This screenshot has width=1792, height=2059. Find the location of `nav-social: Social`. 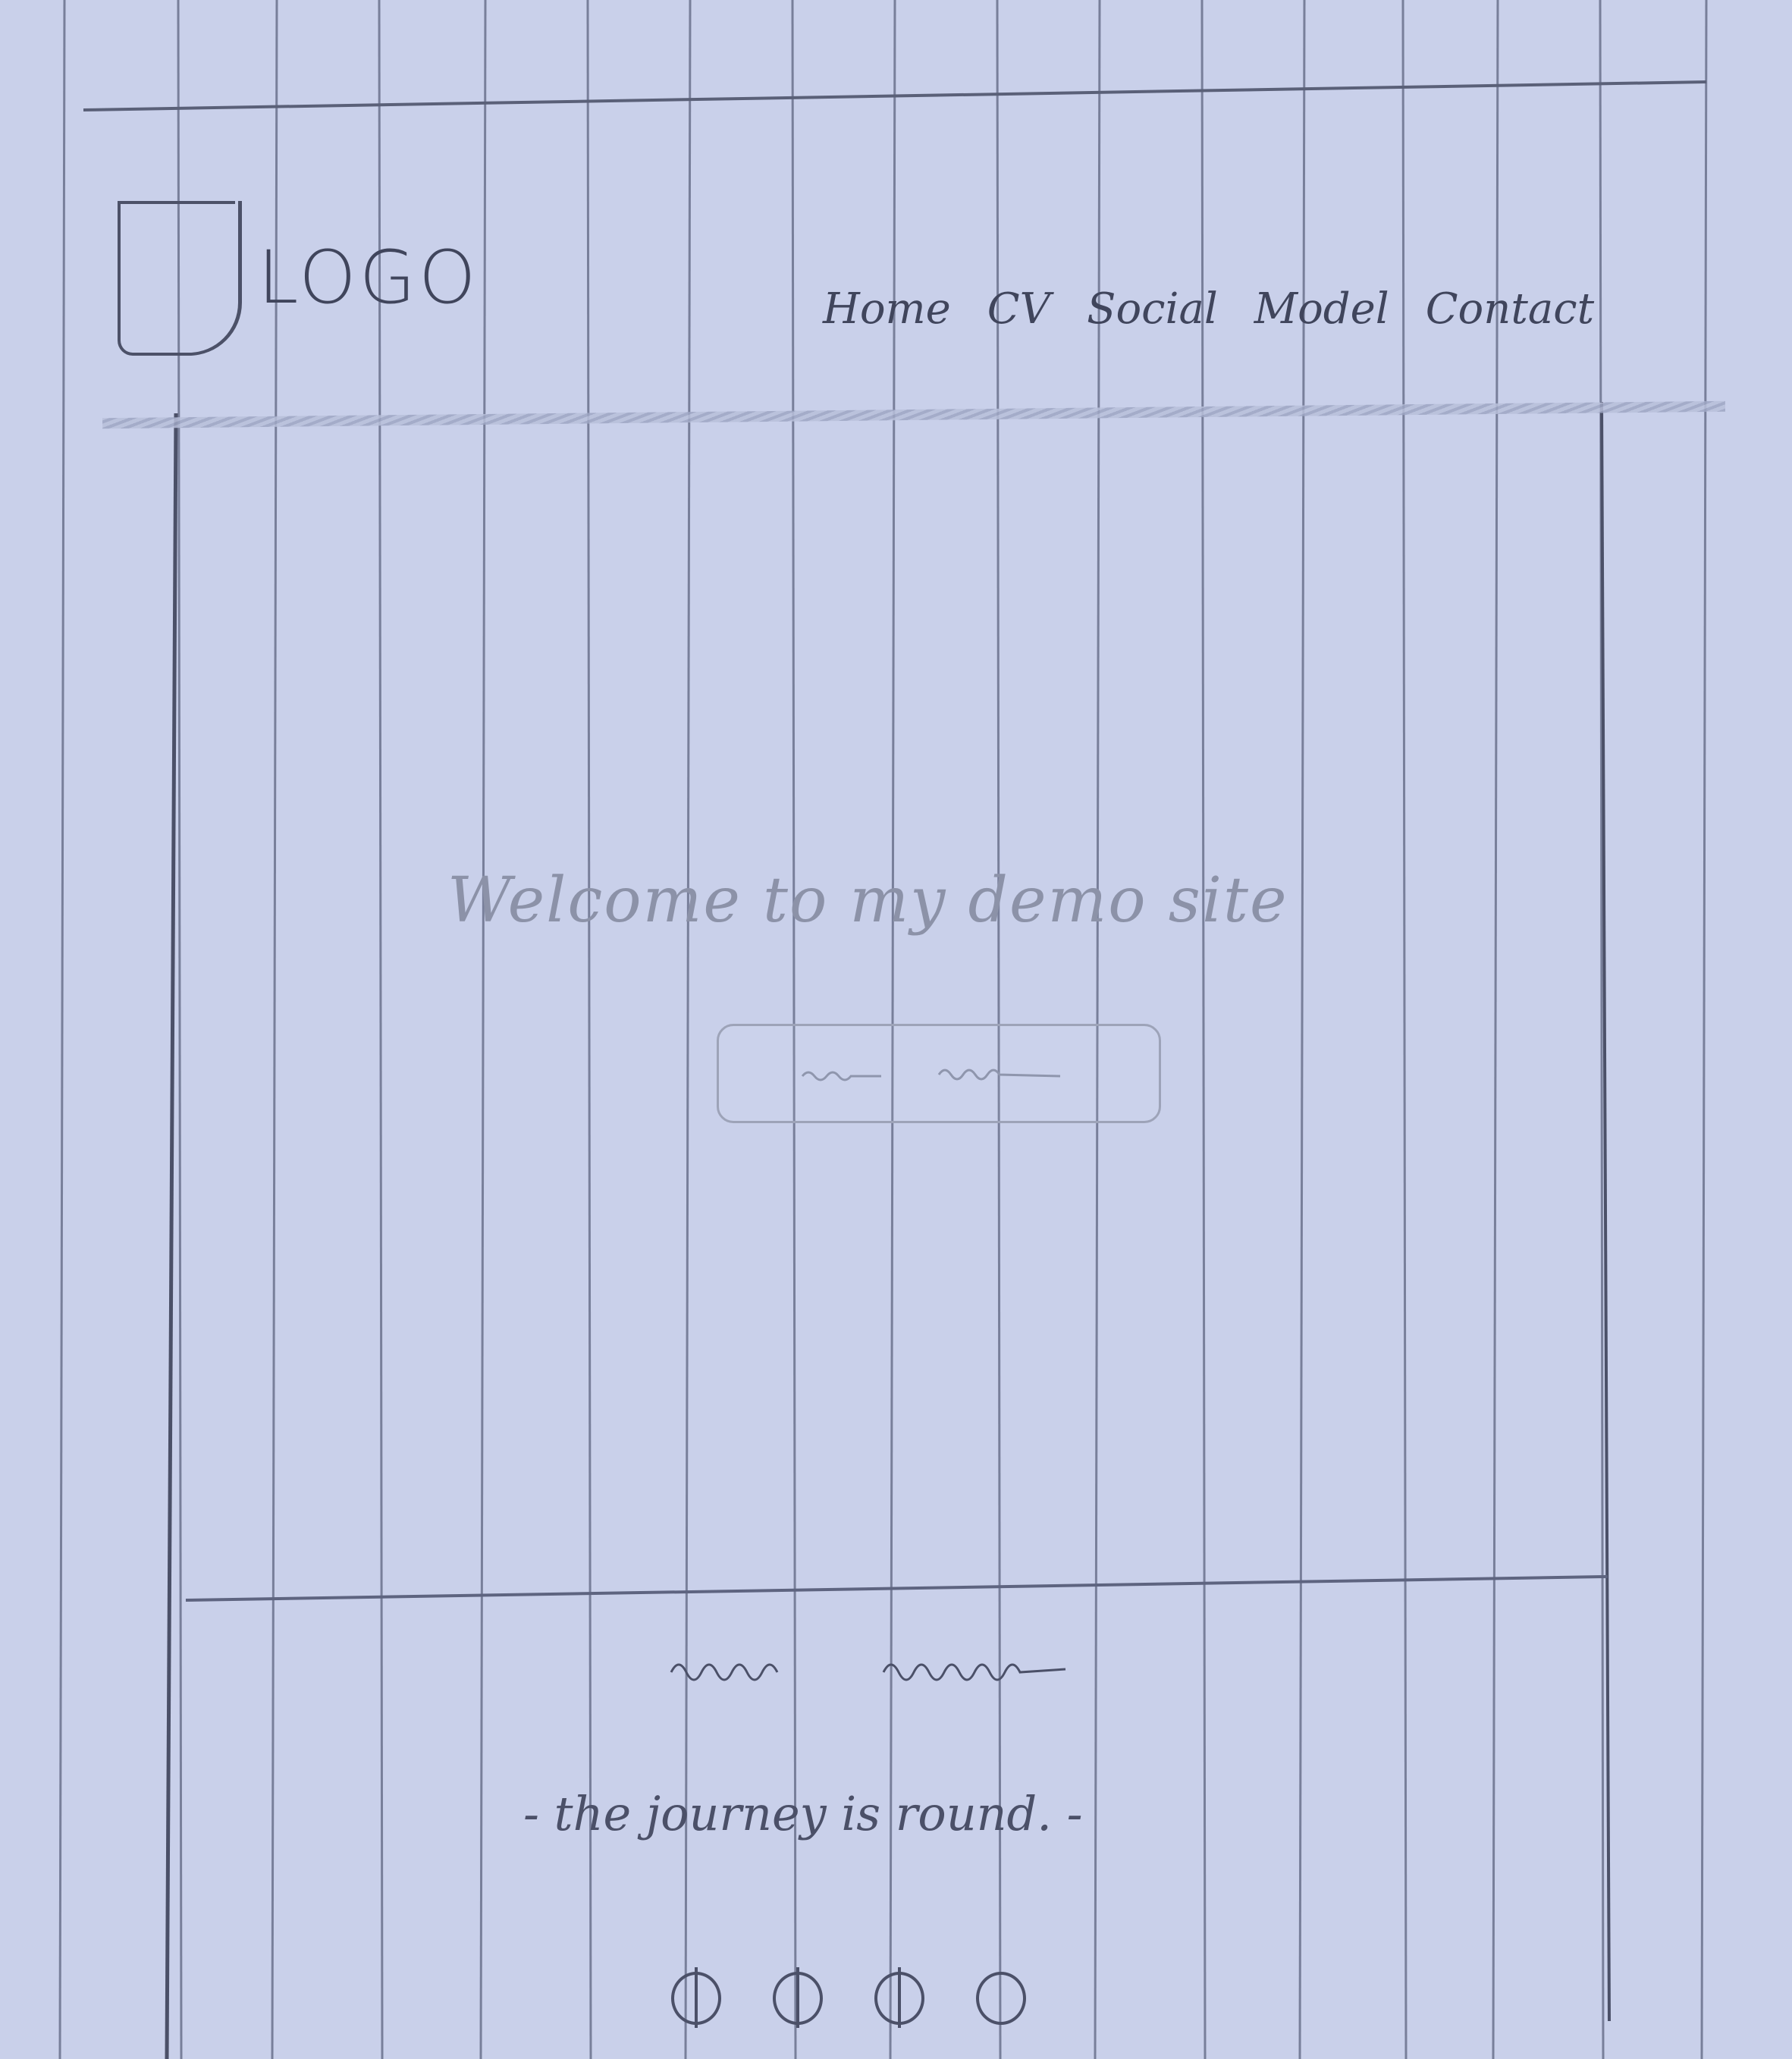

nav-social: Social is located at coordinates (1152, 309).